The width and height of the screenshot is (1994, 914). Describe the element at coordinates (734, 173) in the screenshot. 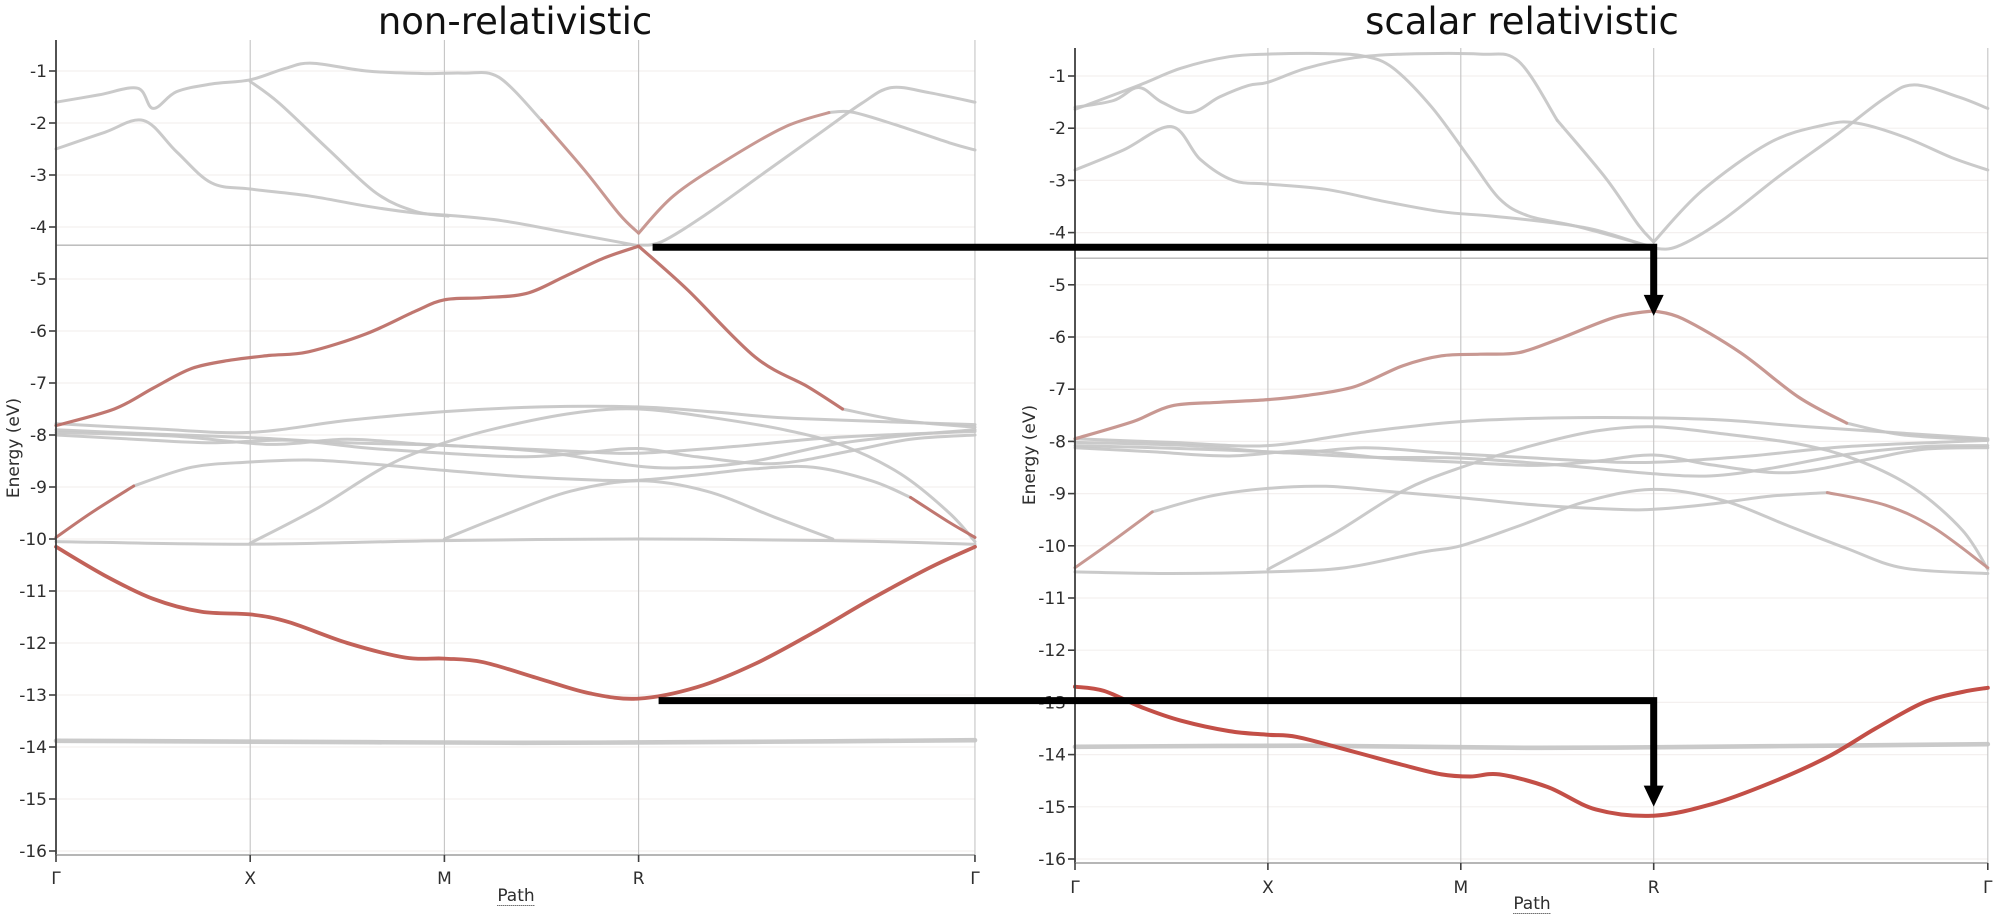

I see `band-conduction-rise-from-R` at that location.